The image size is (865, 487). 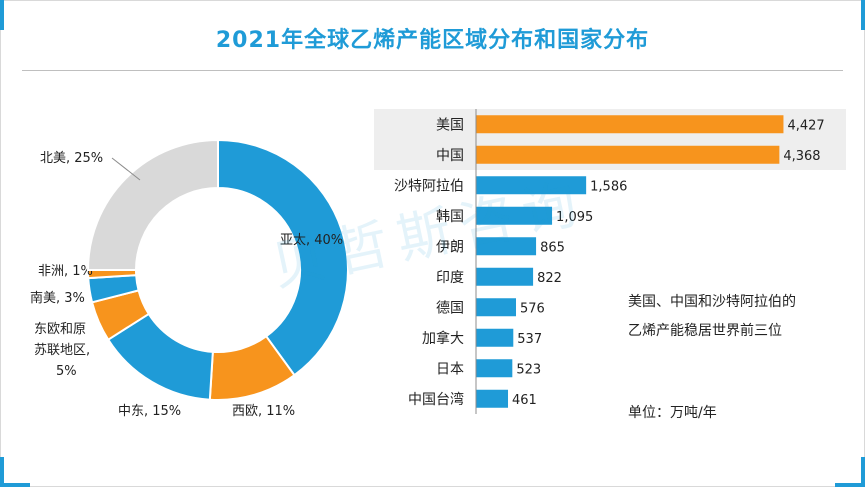 What do you see at coordinates (65, 271) in the screenshot?
I see `slice-label-6: 非洲, 1%` at bounding box center [65, 271].